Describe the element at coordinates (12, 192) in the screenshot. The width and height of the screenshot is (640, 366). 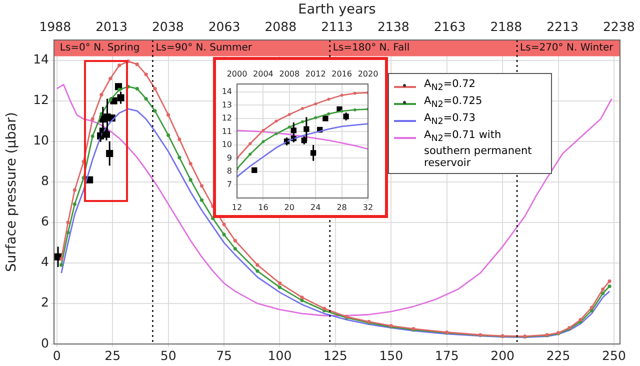
I see `y-axis-title: Surface pressure (μbar)` at that location.